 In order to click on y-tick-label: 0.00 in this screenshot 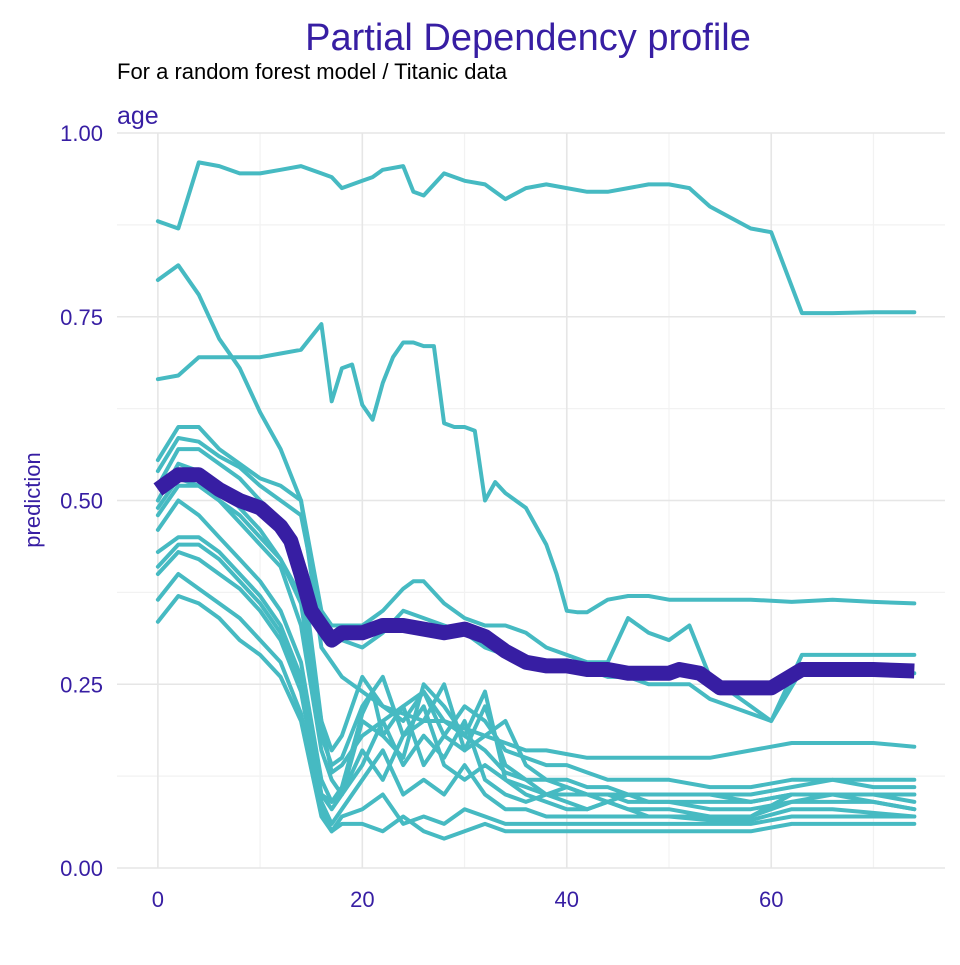, I will do `click(81, 868)`.